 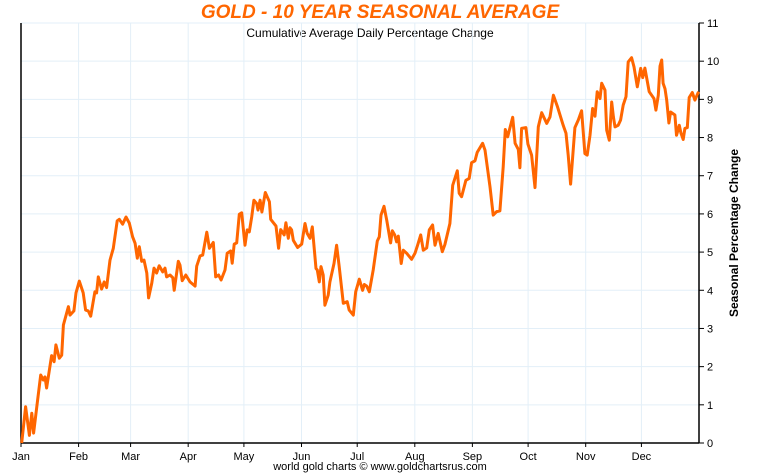 What do you see at coordinates (713, 62) in the screenshot?
I see `y-tick-label: 10` at bounding box center [713, 62].